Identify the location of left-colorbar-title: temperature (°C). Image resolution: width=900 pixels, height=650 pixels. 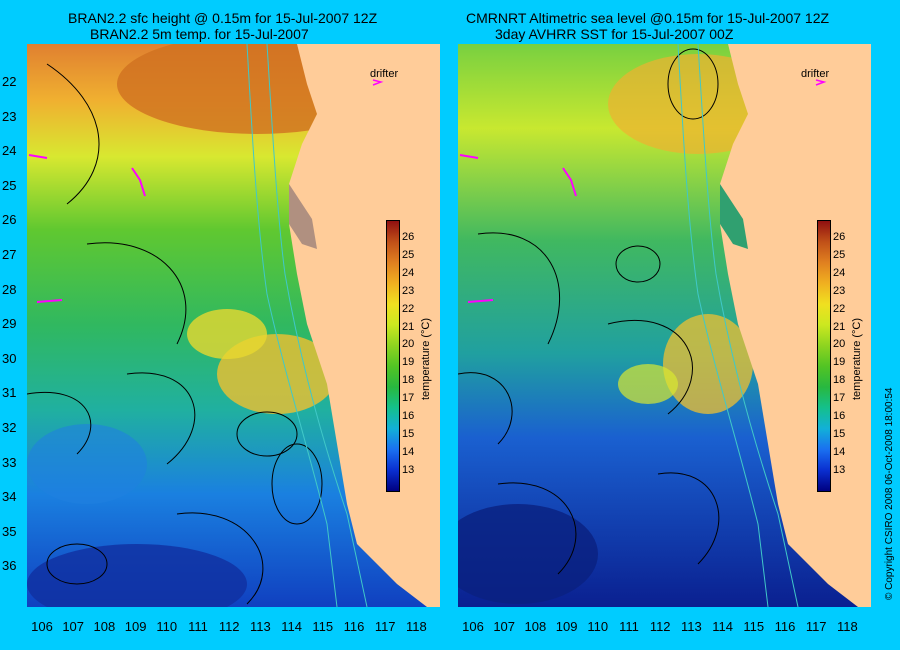
(426, 358).